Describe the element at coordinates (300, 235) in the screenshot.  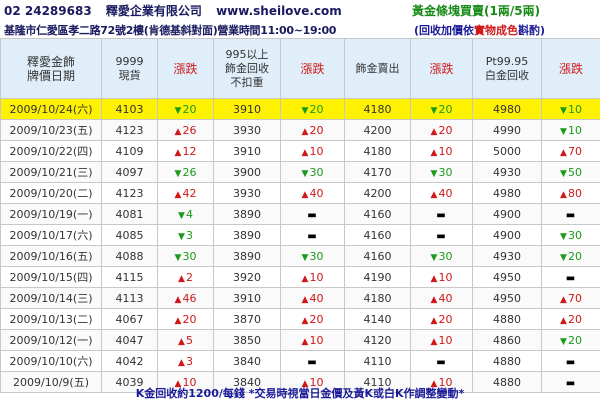
I see `table-row: 2009/10/17(六) 4085 ▼3 3890 ▬ 4160 ▬ 4900 ▼30` at that location.